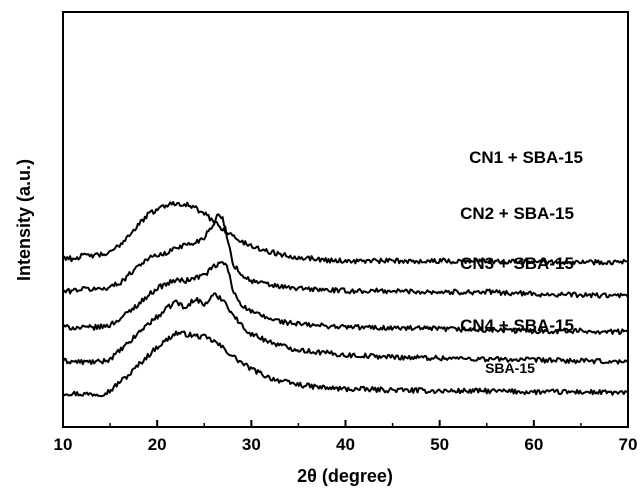 Image resolution: width=643 pixels, height=492 pixels. I want to click on series-label-2: CN2 + SBA-15, so click(517, 213).